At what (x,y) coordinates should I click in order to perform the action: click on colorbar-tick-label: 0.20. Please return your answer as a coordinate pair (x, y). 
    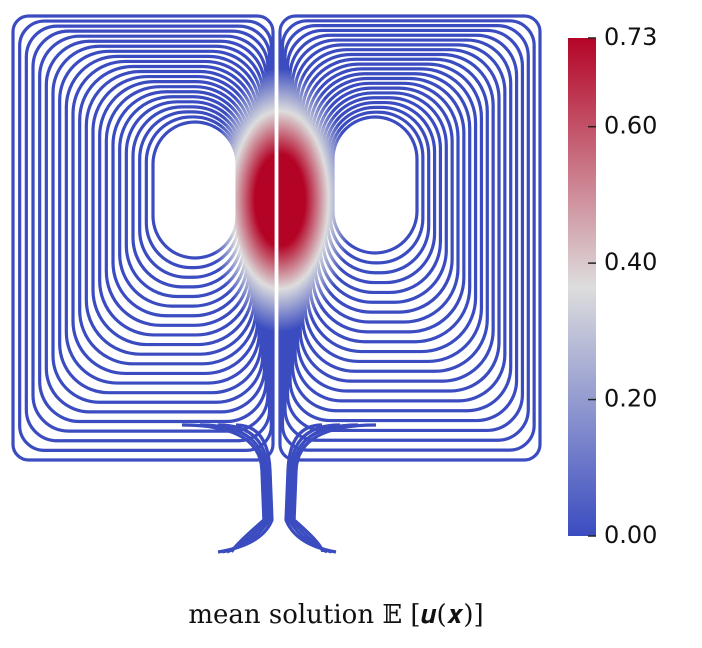
    Looking at the image, I should click on (630, 399).